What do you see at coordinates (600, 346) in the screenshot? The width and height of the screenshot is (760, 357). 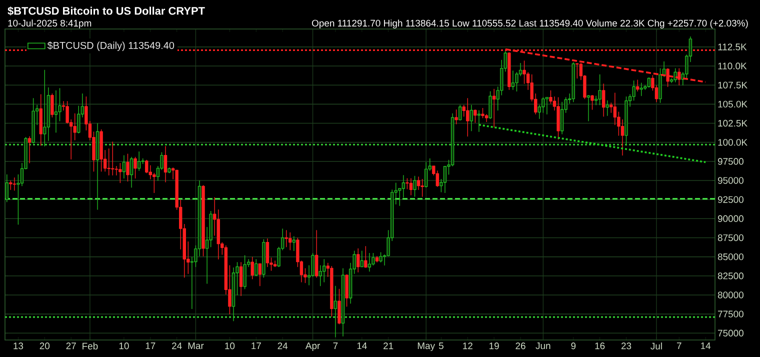 I see `x-tick-label: 16` at bounding box center [600, 346].